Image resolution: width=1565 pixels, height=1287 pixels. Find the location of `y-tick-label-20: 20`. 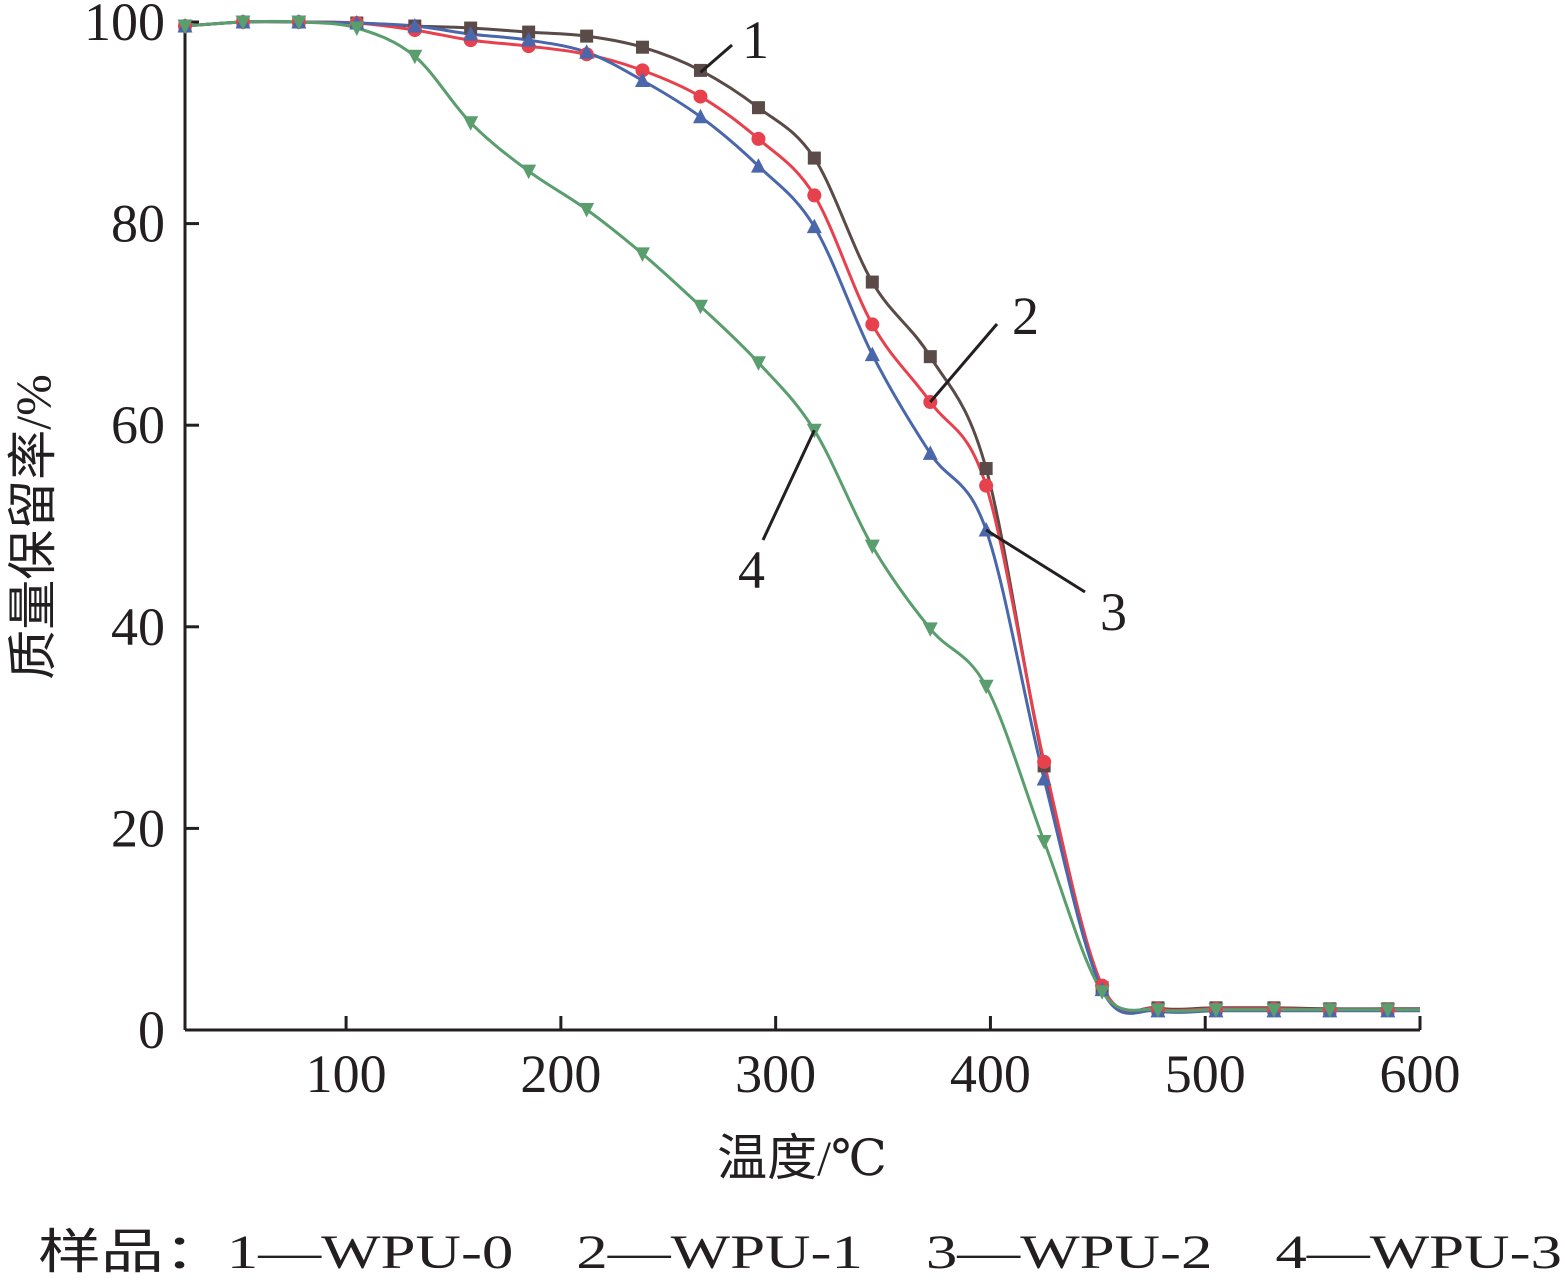

y-tick-label-20: 20 is located at coordinates (138, 828).